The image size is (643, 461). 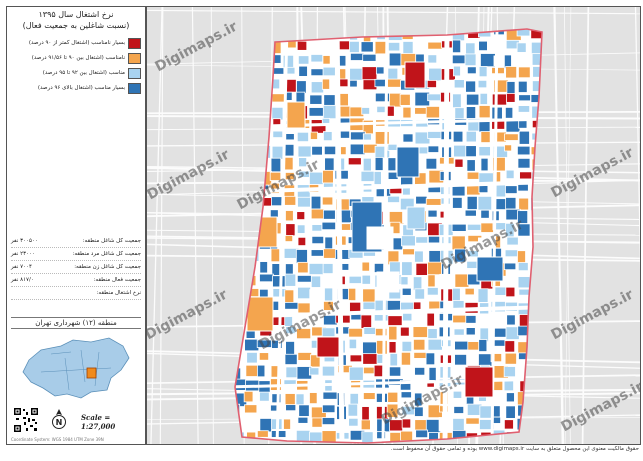 What do you see at coordinates (24, 241) in the screenshot?
I see `stat-value: ۳۰۰۵۰۰ نفر` at bounding box center [24, 241].